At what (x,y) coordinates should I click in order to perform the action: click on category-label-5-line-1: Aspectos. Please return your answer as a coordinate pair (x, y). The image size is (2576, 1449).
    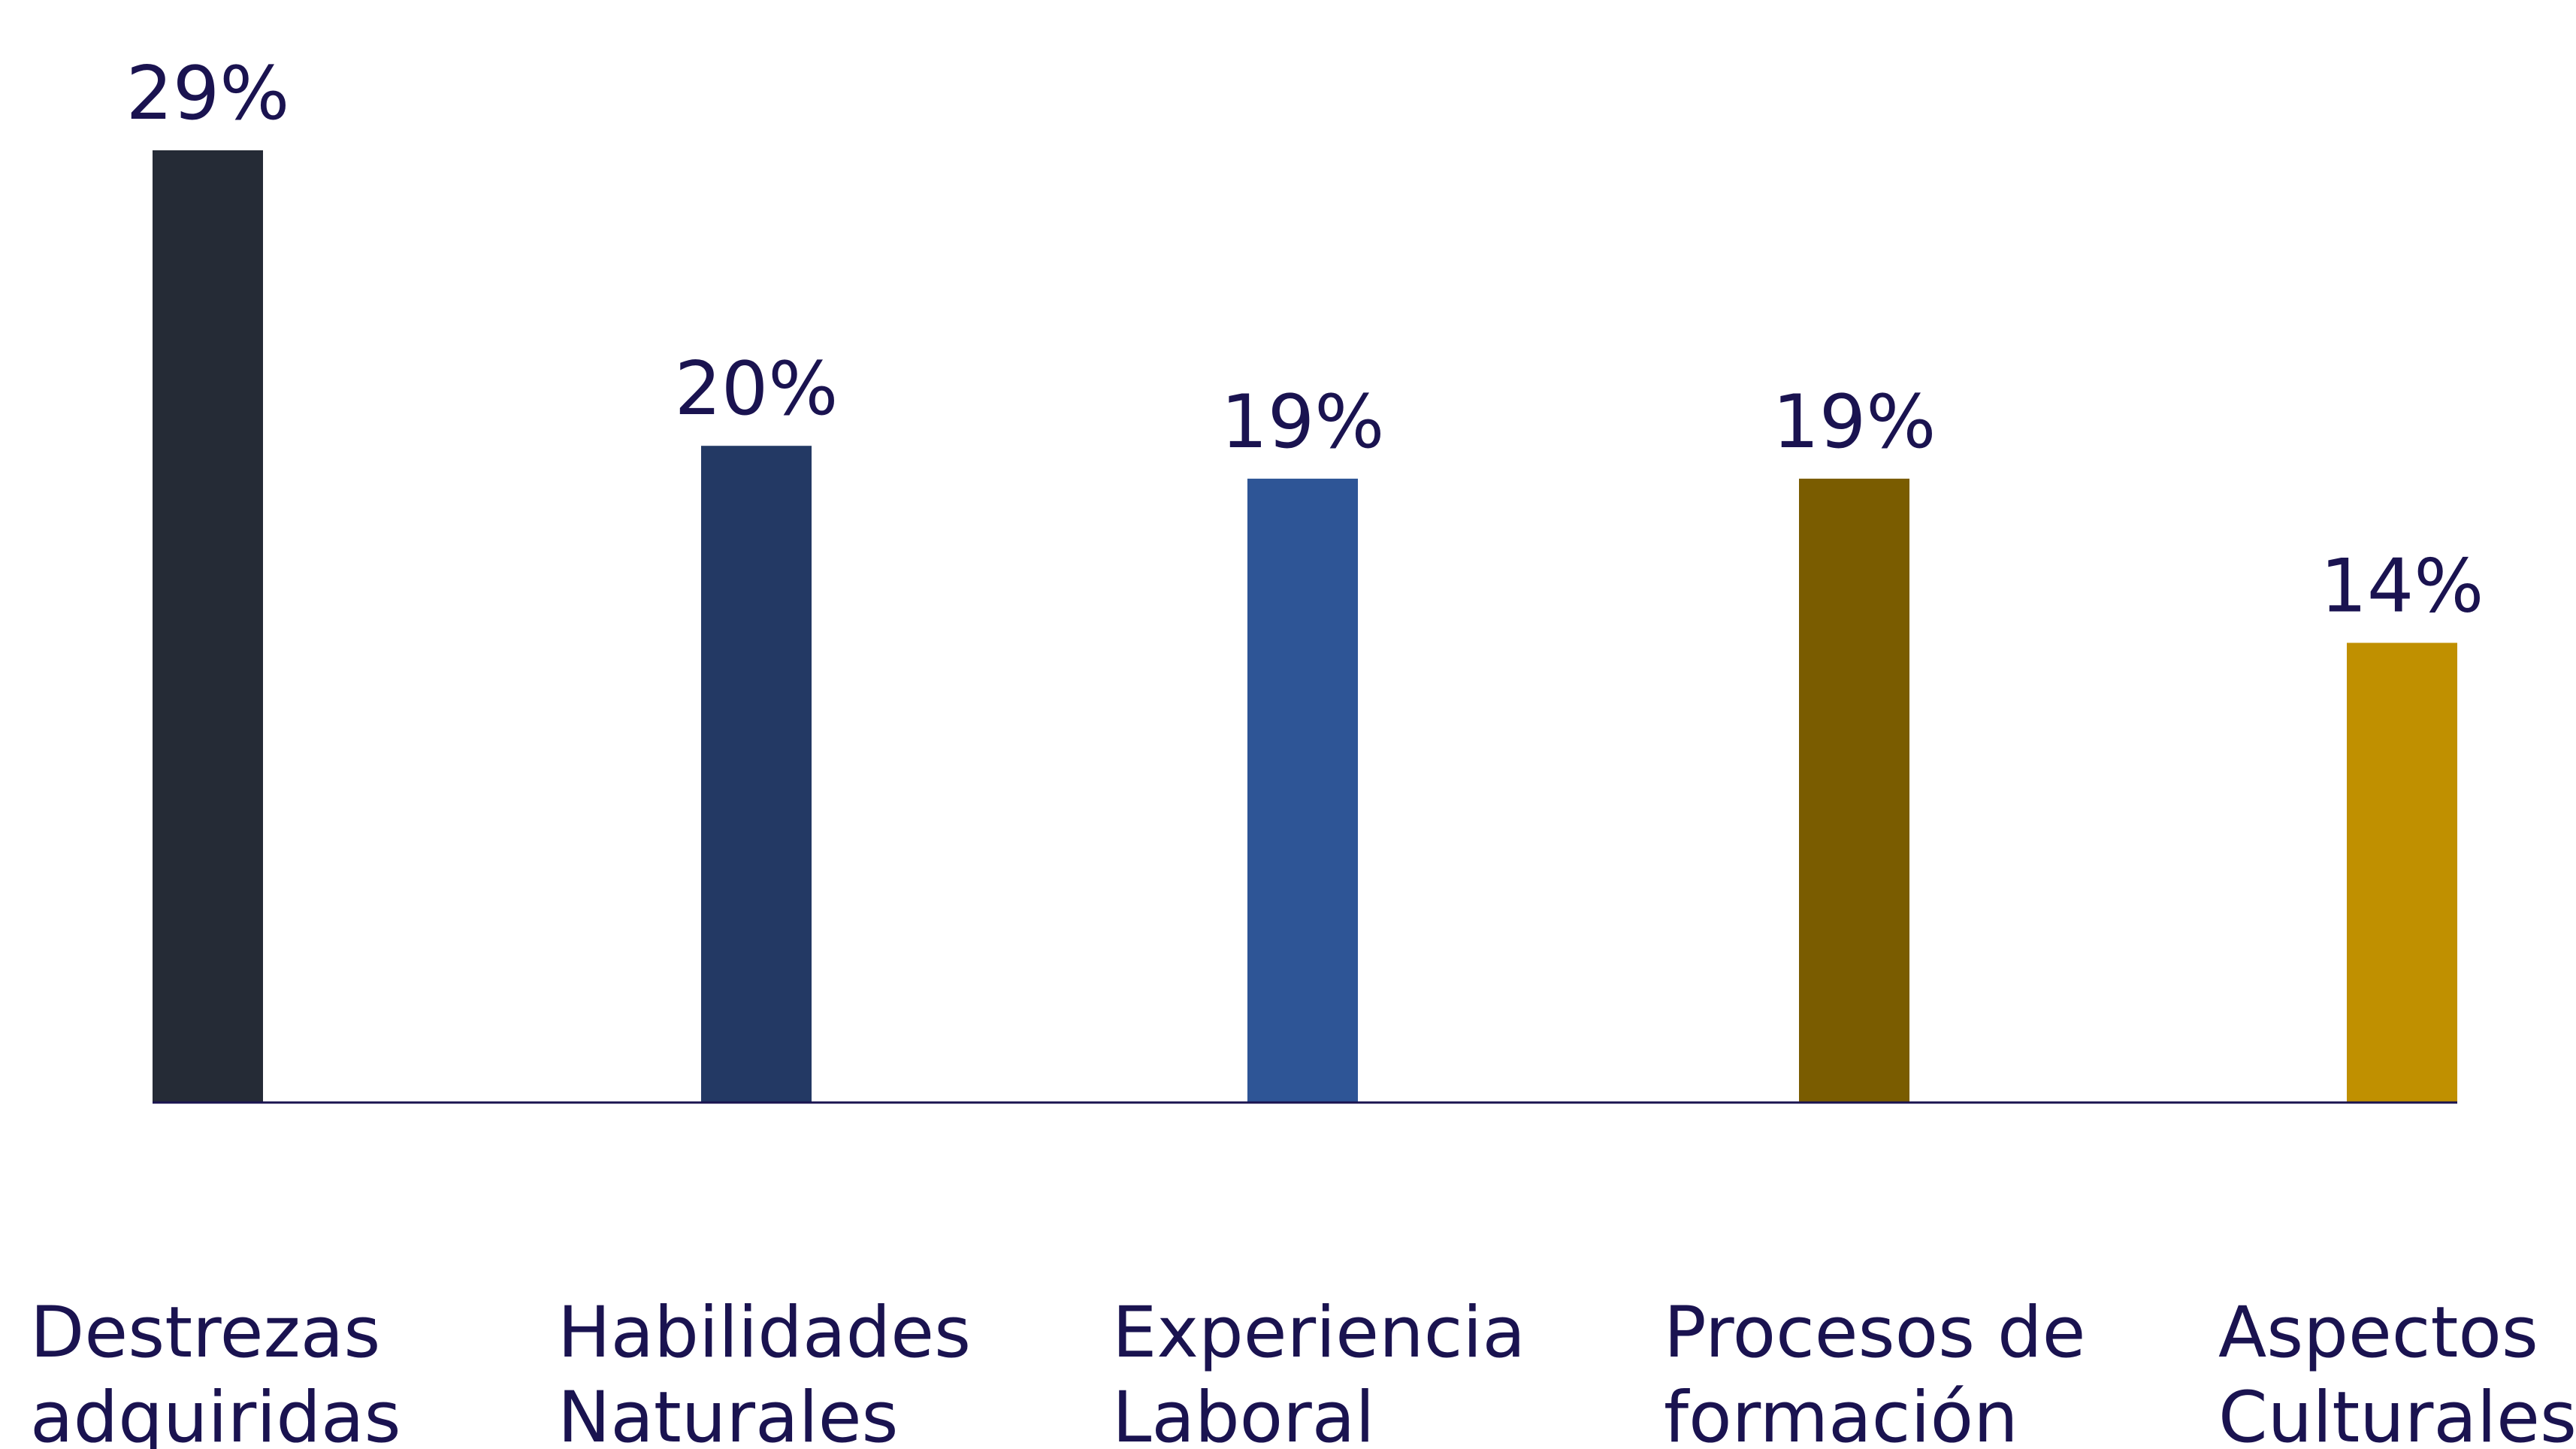
    Looking at the image, I should click on (2378, 1333).